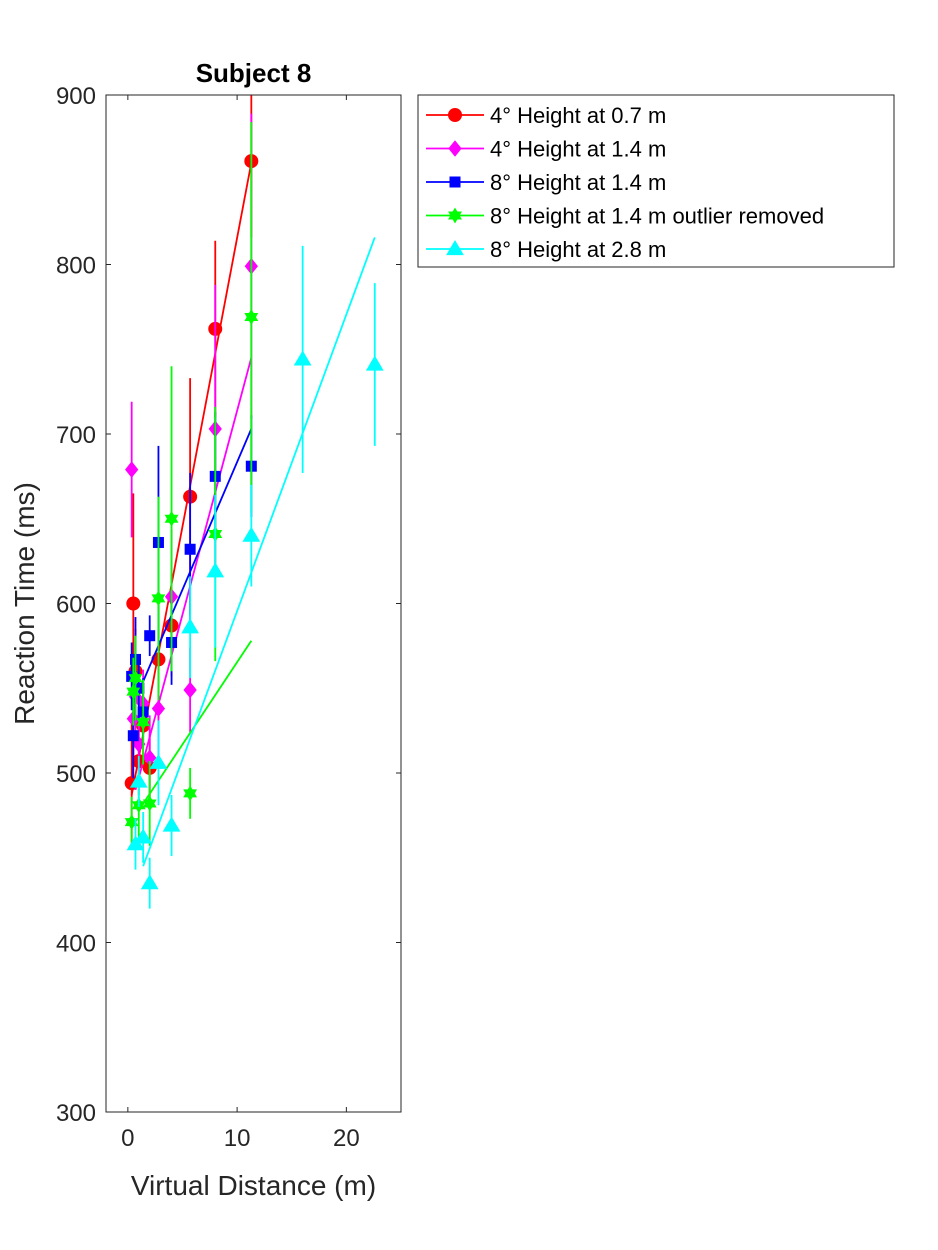 This screenshot has height=1250, width=938. Describe the element at coordinates (237, 1138) in the screenshot. I see `x-tick-label: 10` at that location.